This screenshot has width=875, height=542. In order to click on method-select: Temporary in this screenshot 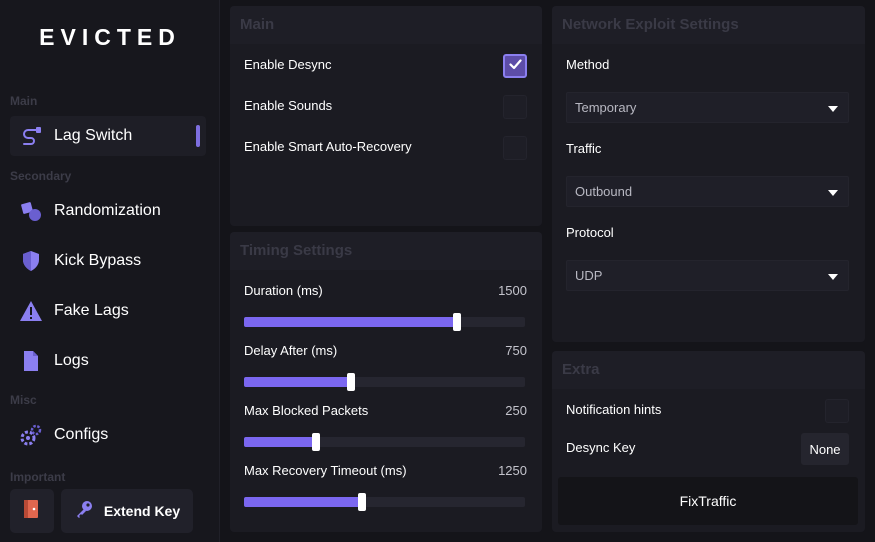, I will do `click(707, 107)`.